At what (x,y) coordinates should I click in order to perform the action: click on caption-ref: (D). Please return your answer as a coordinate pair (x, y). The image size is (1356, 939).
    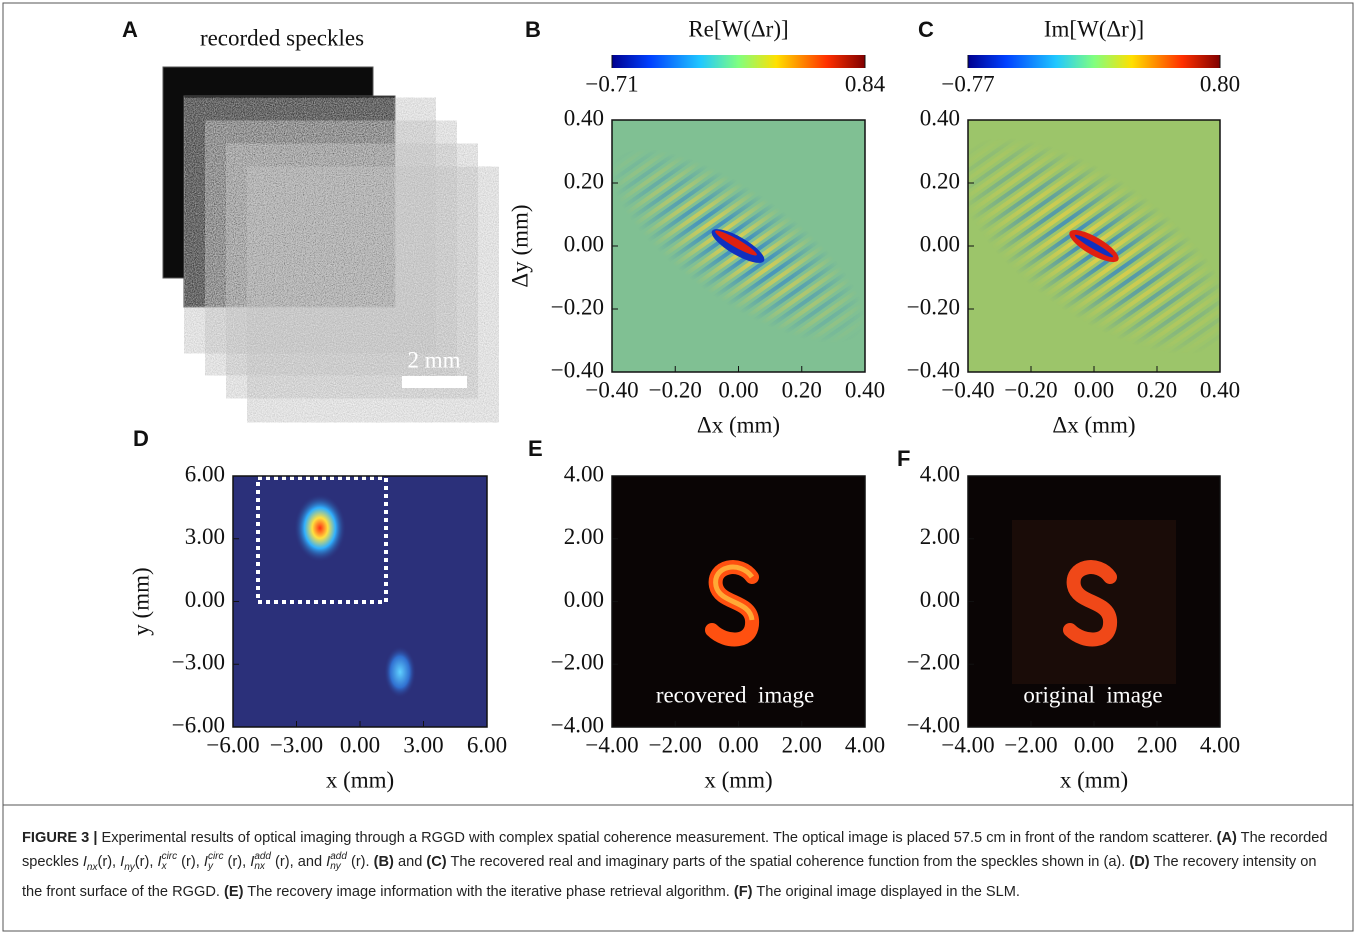
    Looking at the image, I should click on (1139, 862).